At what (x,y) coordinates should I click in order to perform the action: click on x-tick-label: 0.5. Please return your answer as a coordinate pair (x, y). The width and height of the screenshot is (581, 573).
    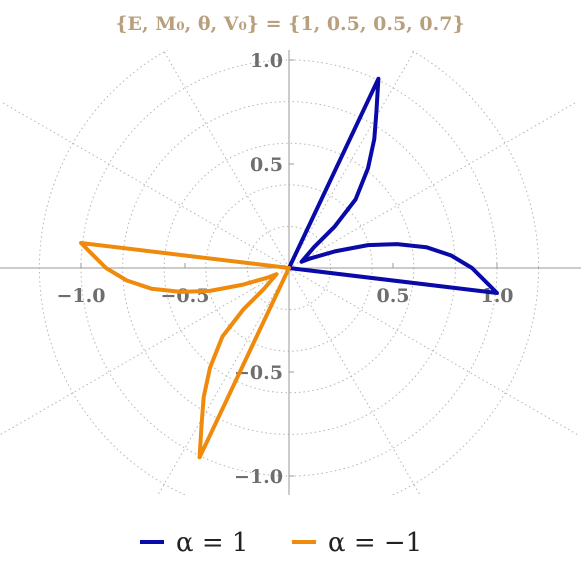
    Looking at the image, I should click on (392, 296).